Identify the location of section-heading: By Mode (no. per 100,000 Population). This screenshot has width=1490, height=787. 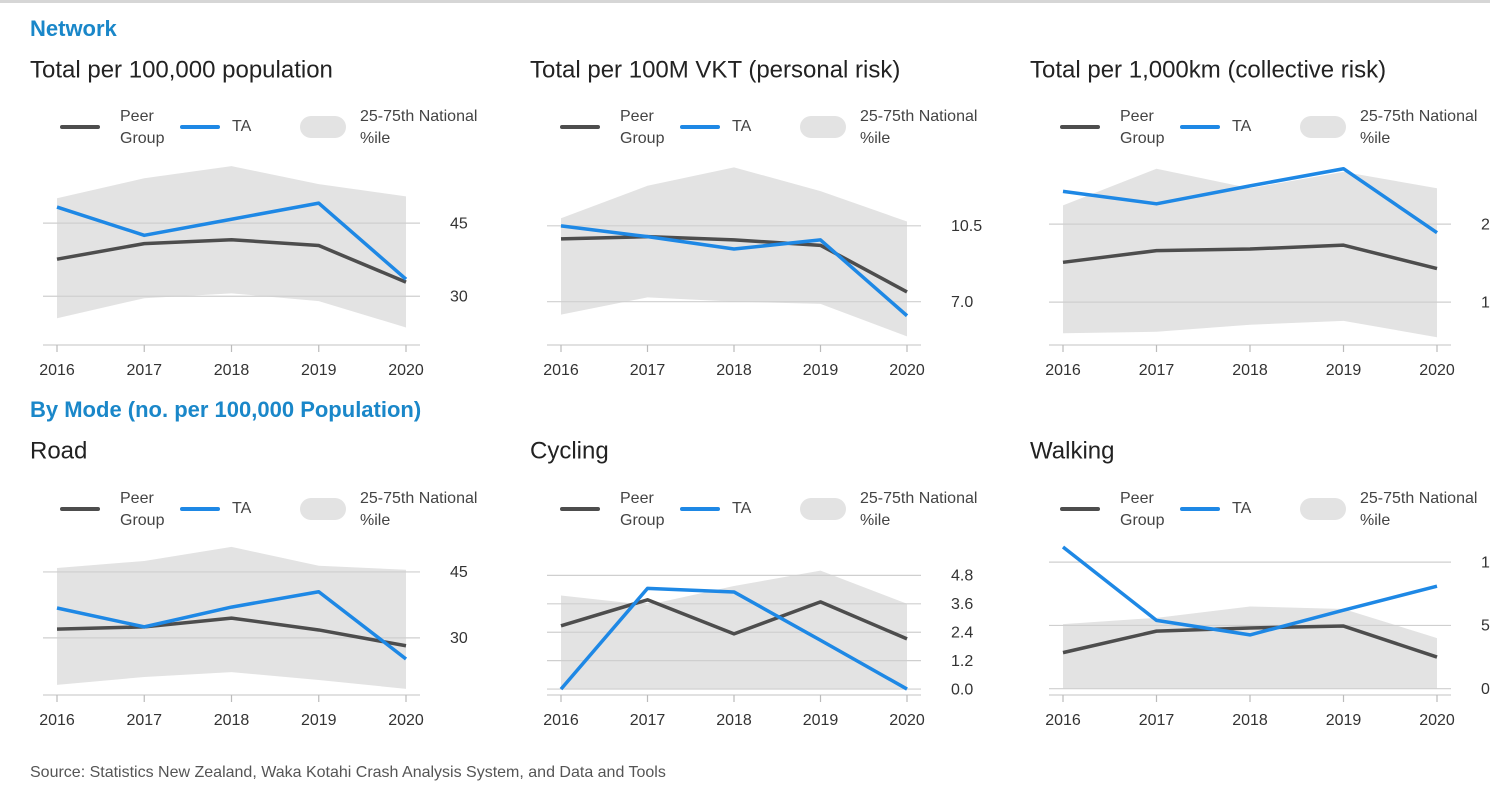
(225, 409).